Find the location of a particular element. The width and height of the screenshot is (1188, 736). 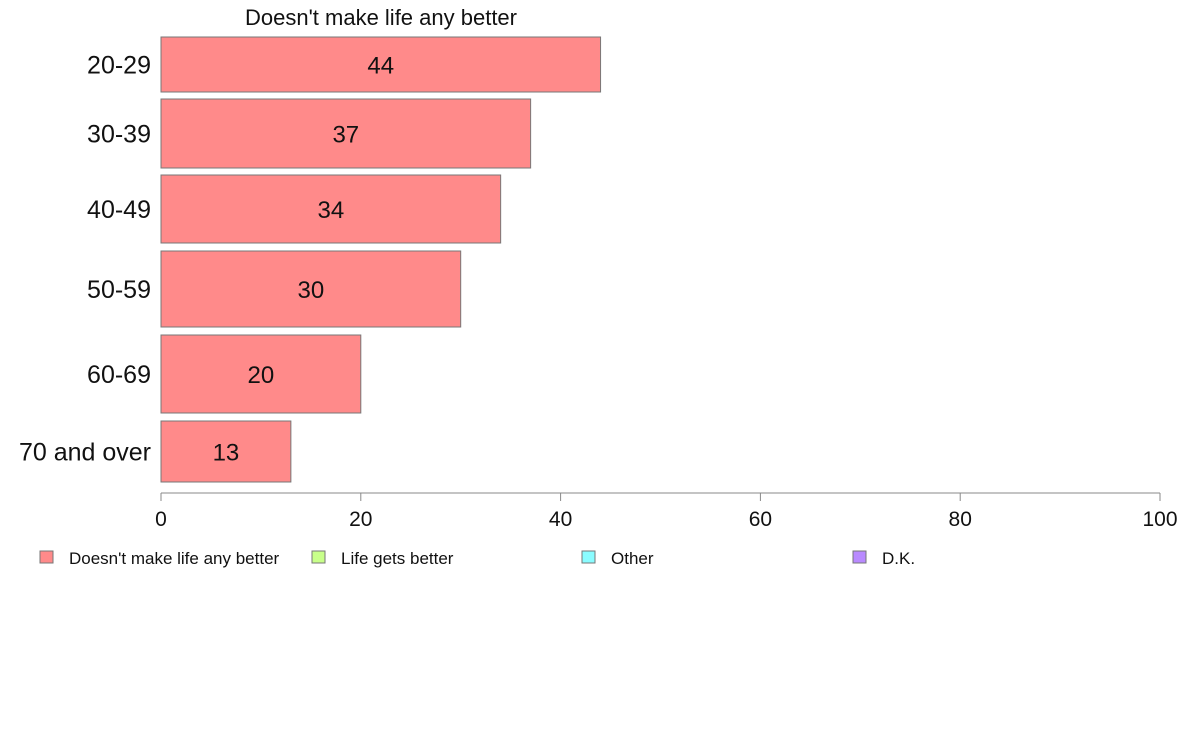

legend-label: Doesn't make life any better is located at coordinates (174, 558).